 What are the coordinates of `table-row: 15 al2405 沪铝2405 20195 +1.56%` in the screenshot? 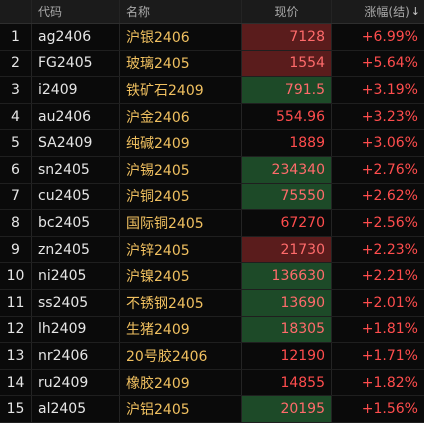 It's located at (212, 409).